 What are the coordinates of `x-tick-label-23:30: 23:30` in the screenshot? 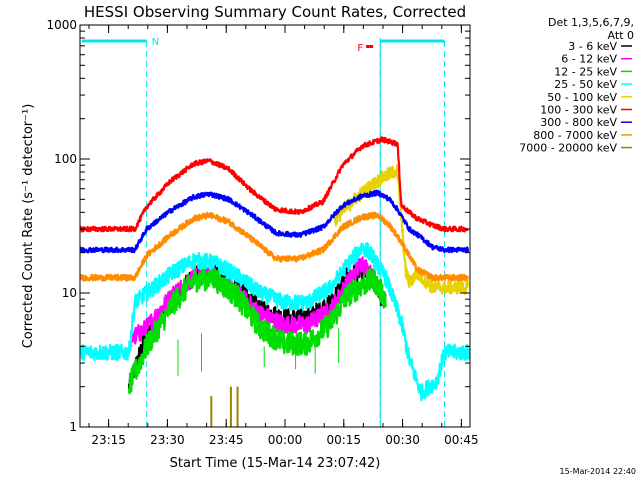 It's located at (167, 440).